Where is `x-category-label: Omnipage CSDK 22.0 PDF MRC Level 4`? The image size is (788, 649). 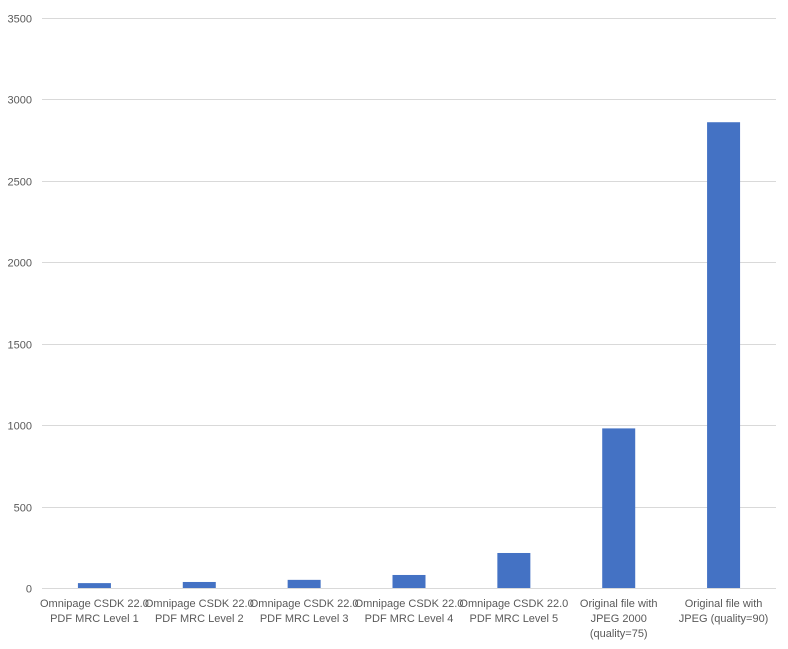 x-category-label: Omnipage CSDK 22.0 PDF MRC Level 4 is located at coordinates (409, 611).